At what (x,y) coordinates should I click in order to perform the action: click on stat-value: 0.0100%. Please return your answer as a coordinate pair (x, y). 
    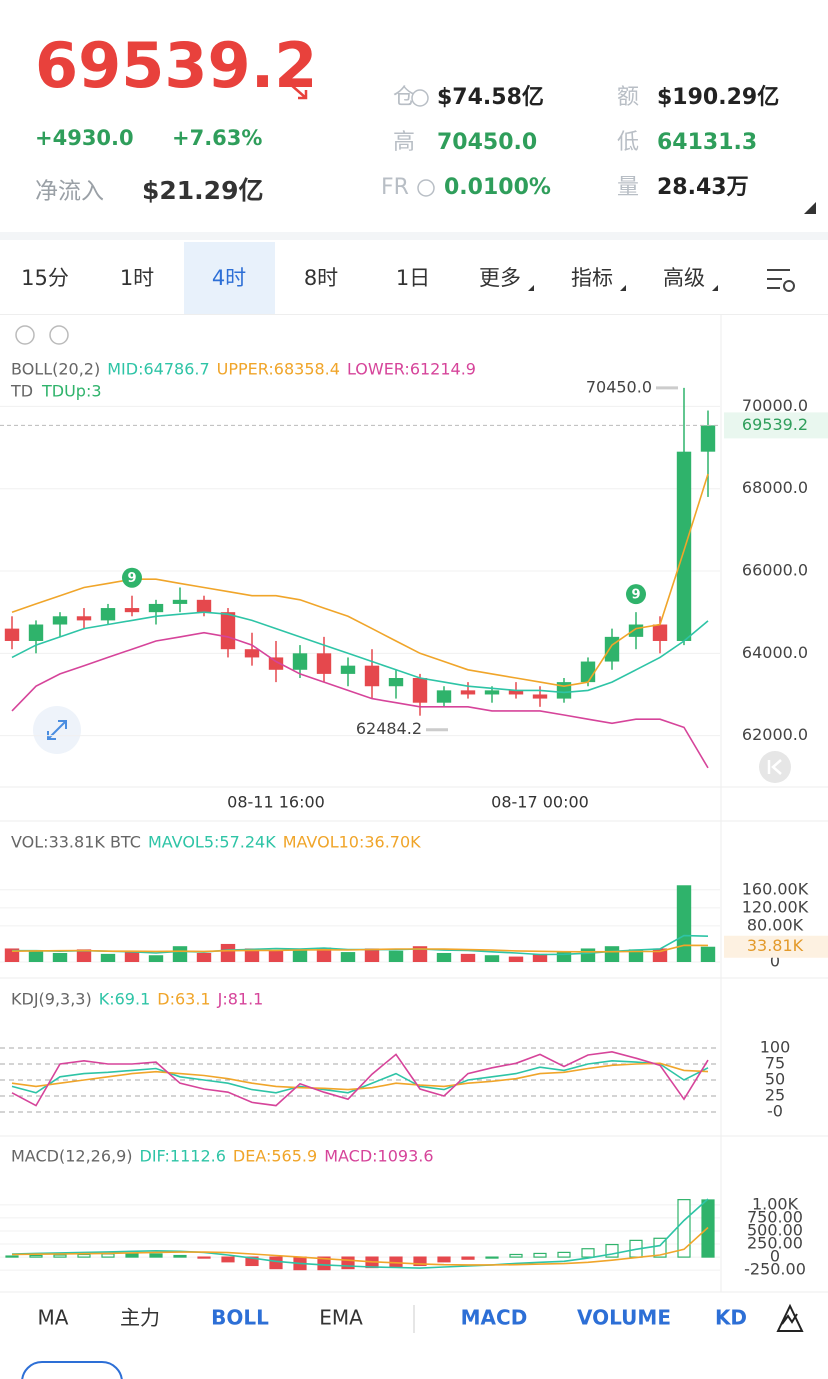
    Looking at the image, I should click on (497, 187).